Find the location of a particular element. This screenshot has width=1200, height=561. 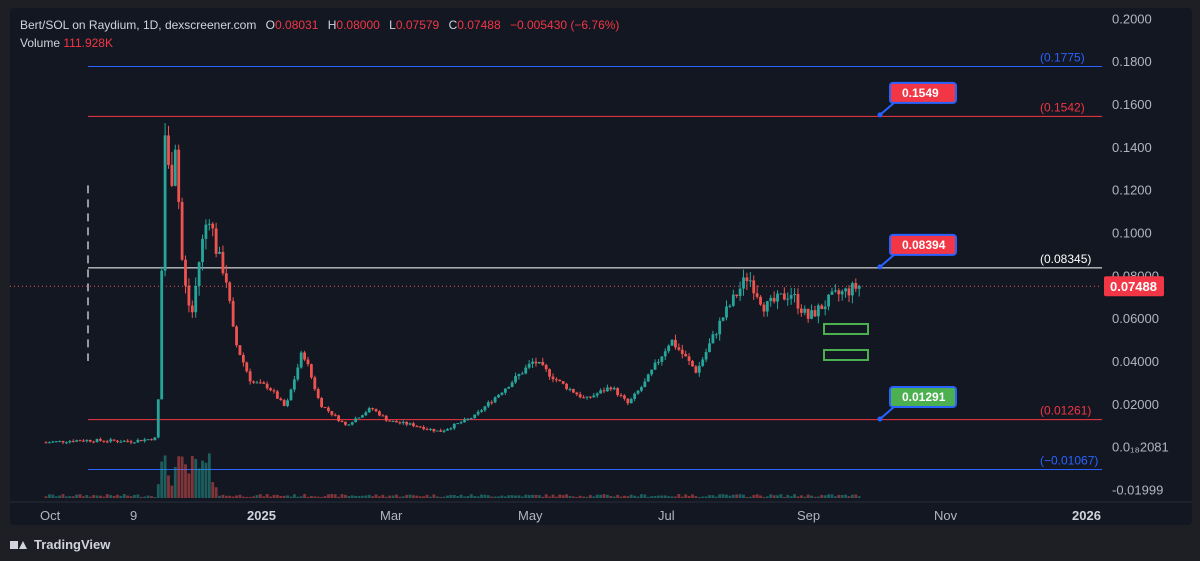

callout-label: 0.1549 is located at coordinates (920, 93).